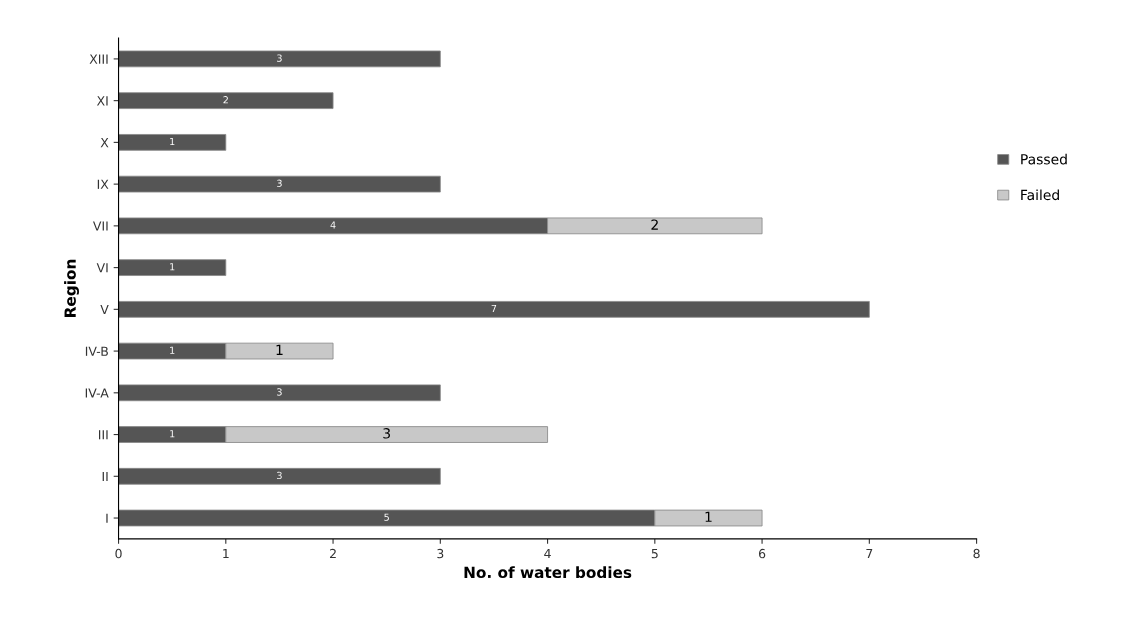 Image resolution: width=1129 pixels, height=634 pixels. What do you see at coordinates (976, 553) in the screenshot?
I see `x-tick-label: 8` at bounding box center [976, 553].